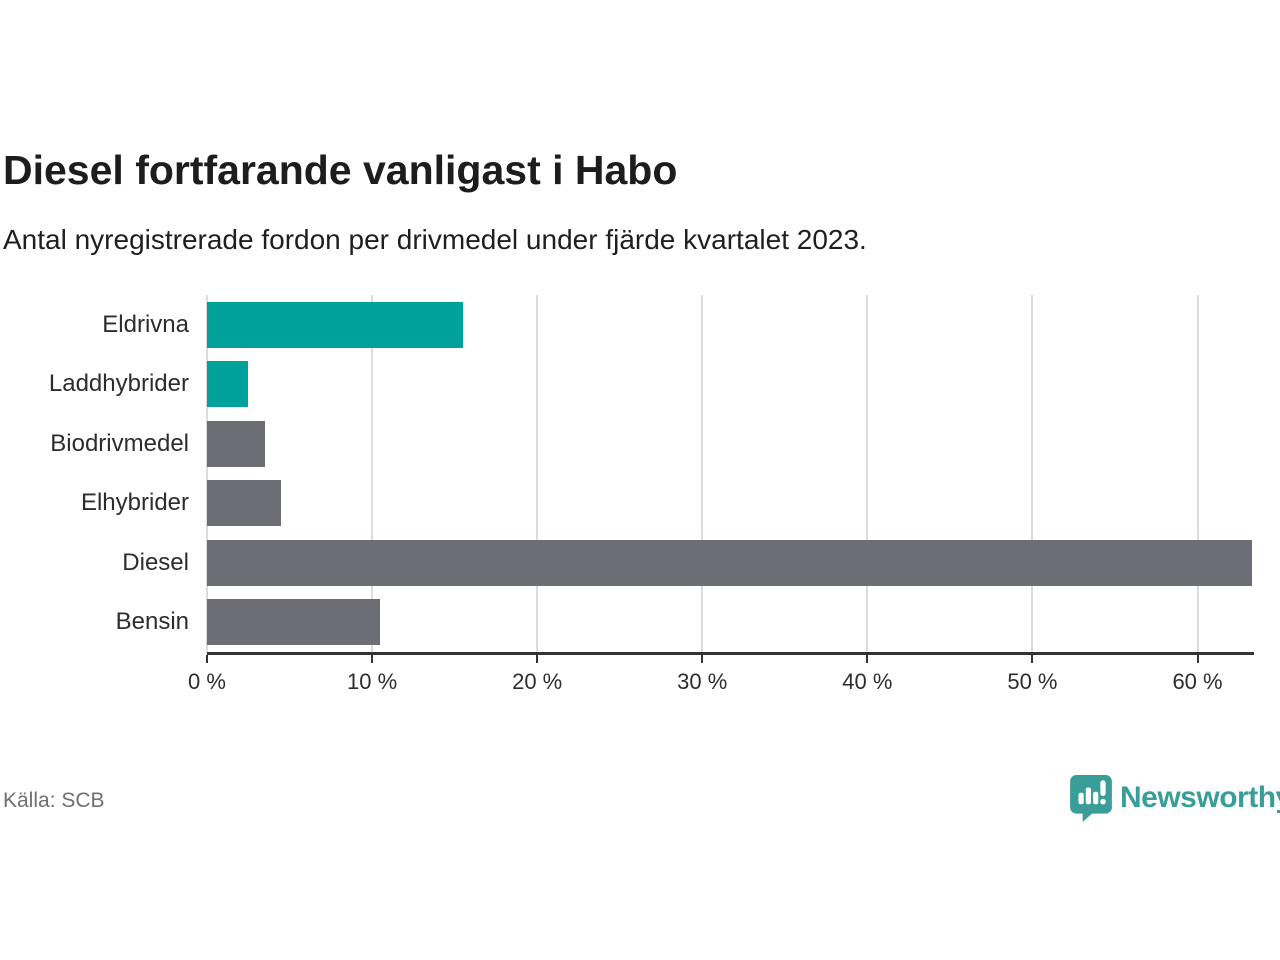 This screenshot has height=960, width=1280. I want to click on category-label: Eldrivna, so click(145, 324).